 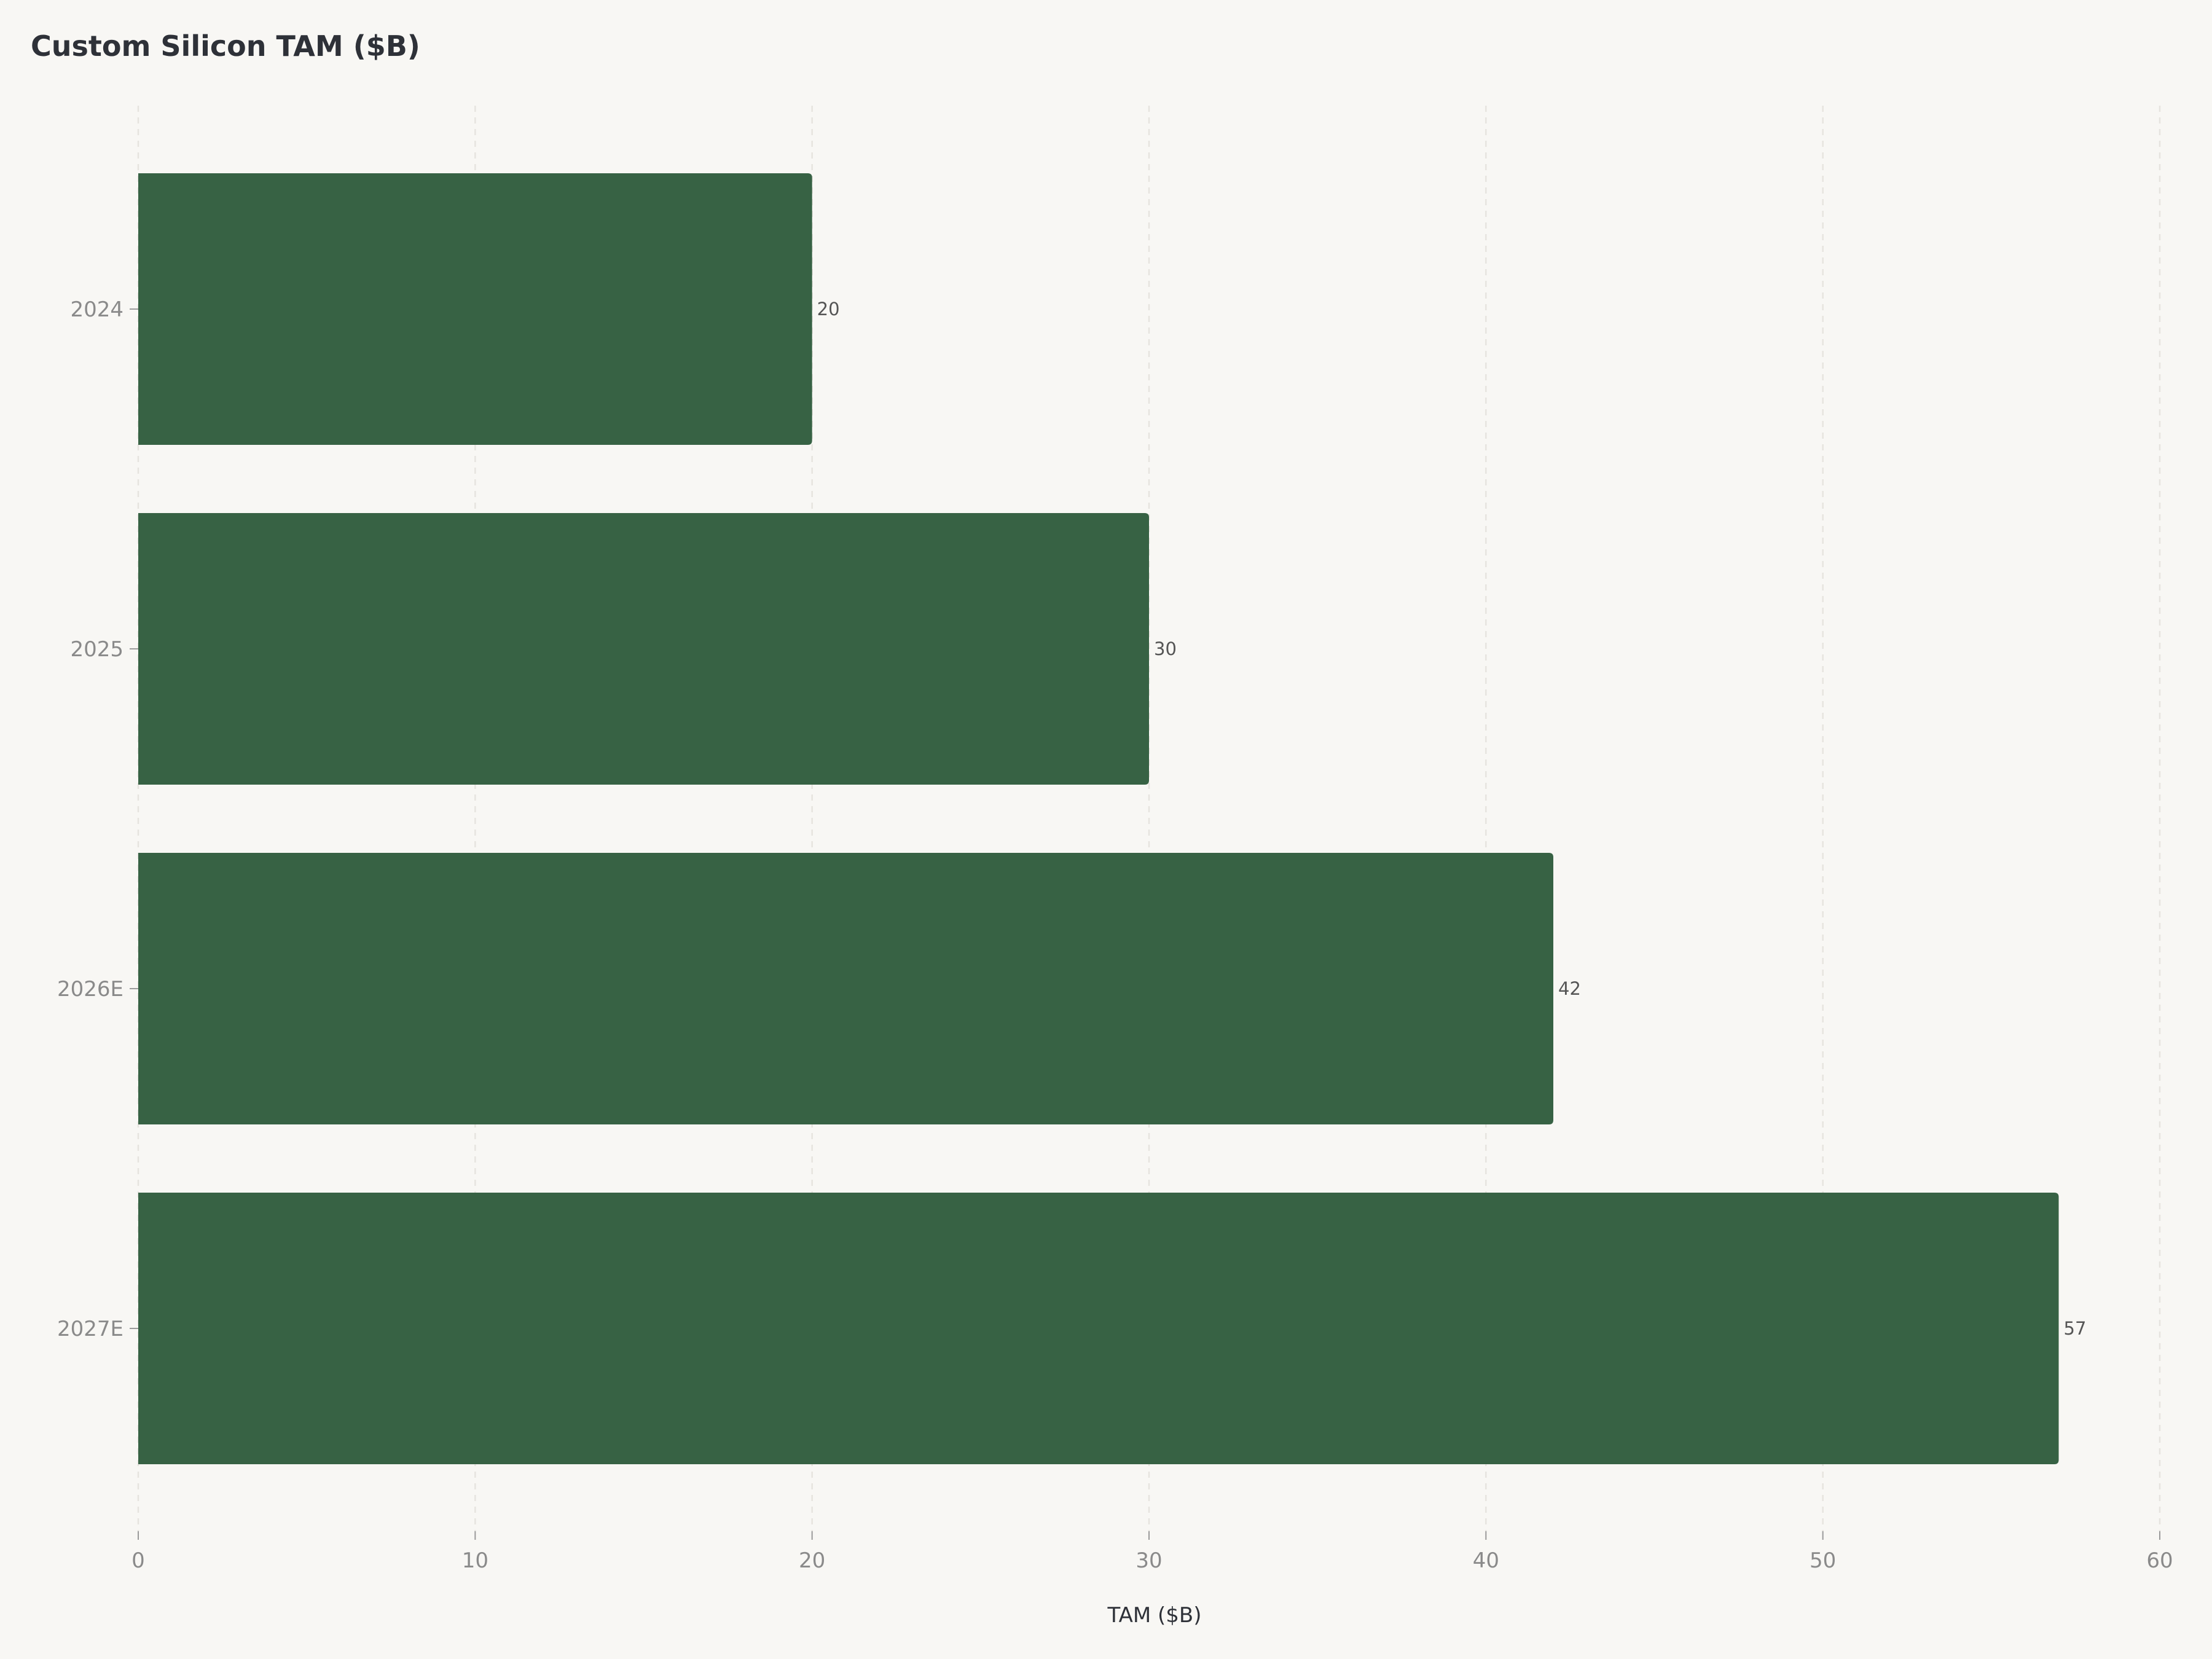 What do you see at coordinates (845, 988) in the screenshot?
I see `bar-2026E` at bounding box center [845, 988].